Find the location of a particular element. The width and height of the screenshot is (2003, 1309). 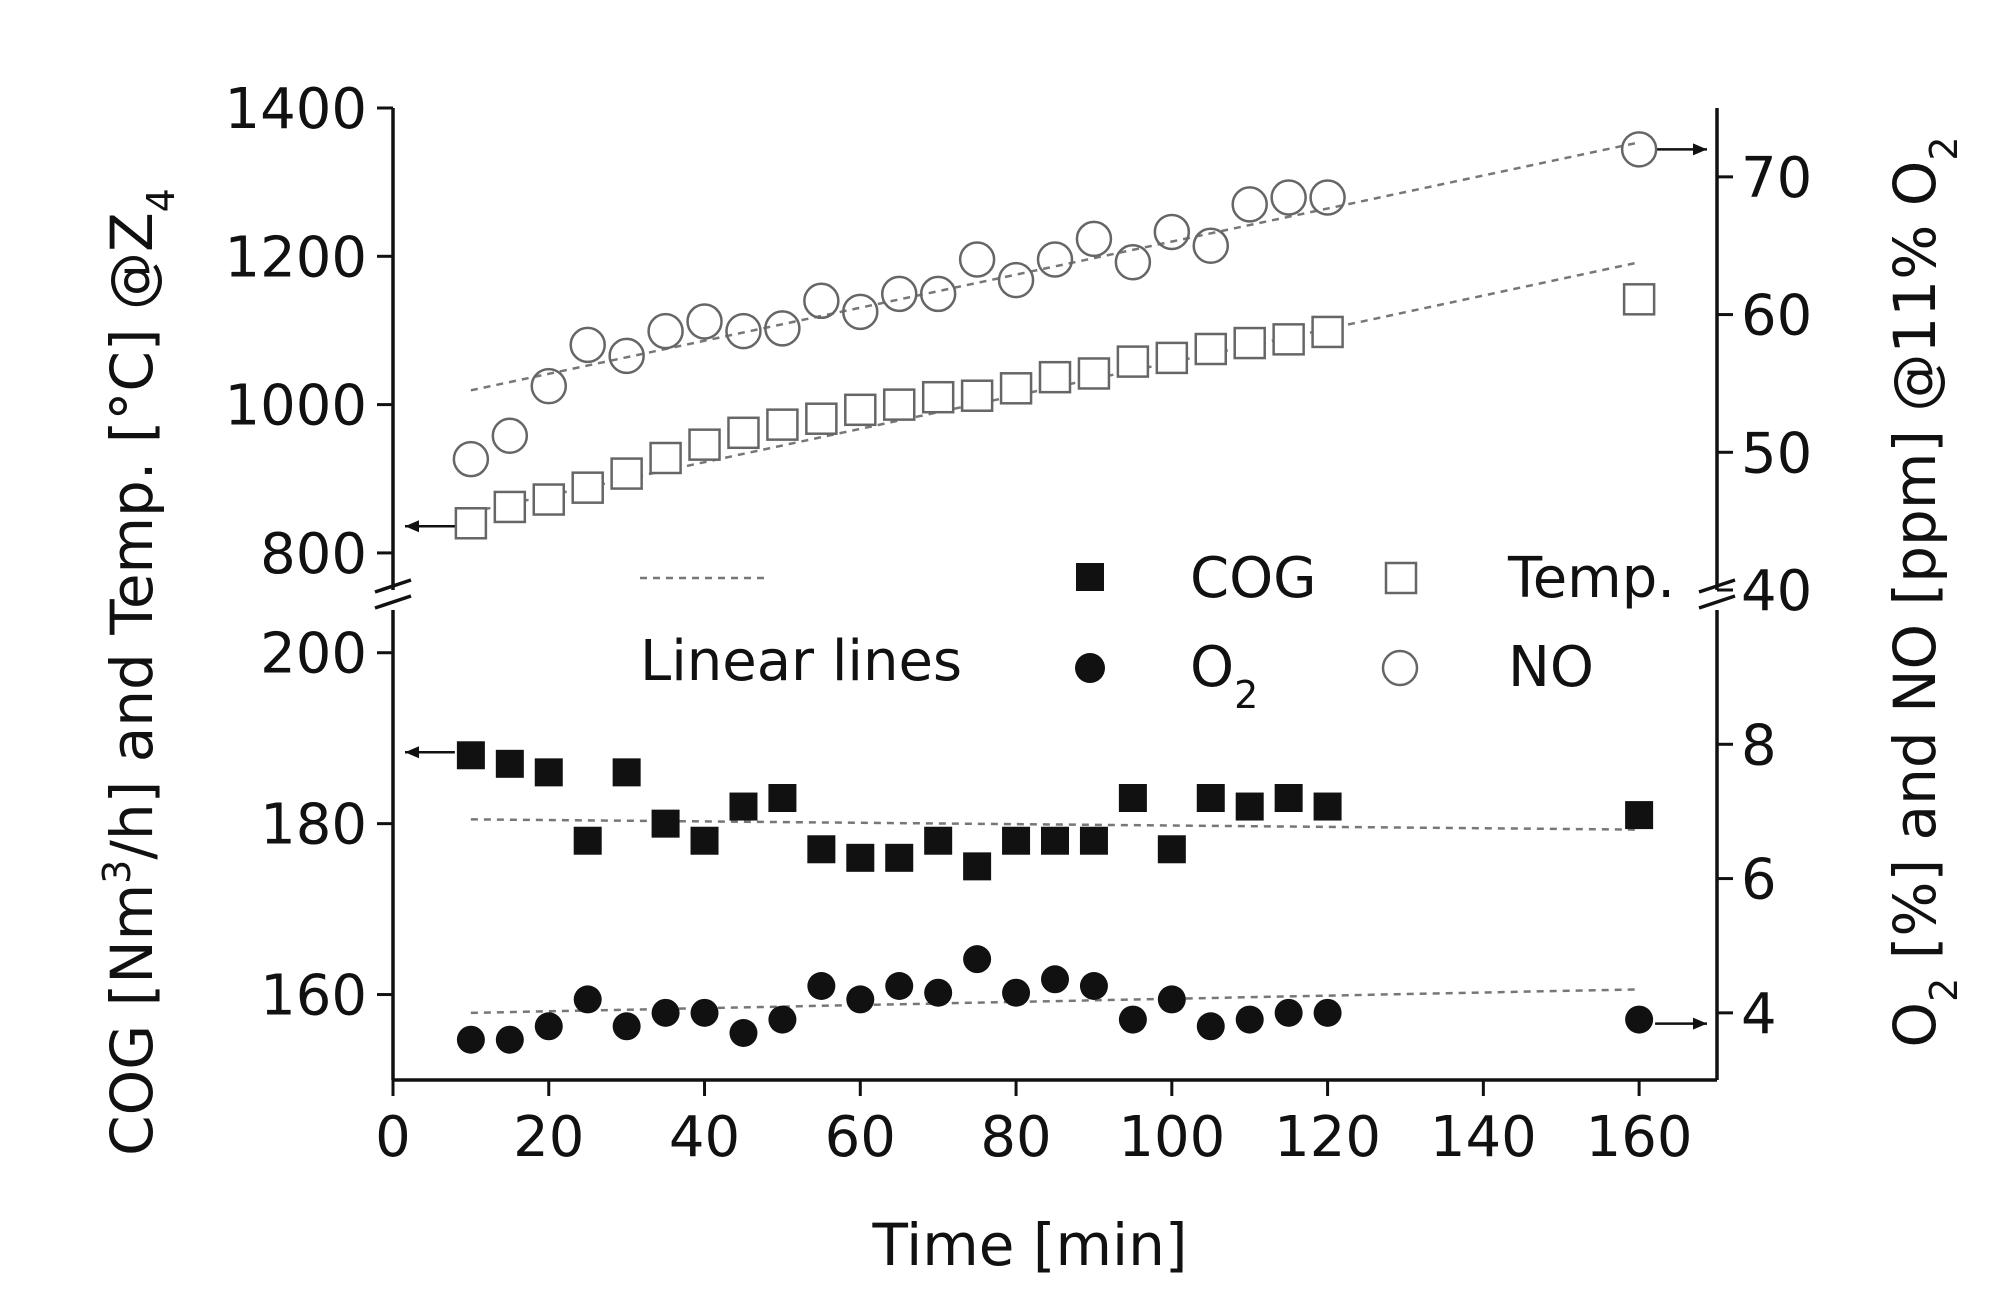

x-tick-label: 80 is located at coordinates (1015, 1137).